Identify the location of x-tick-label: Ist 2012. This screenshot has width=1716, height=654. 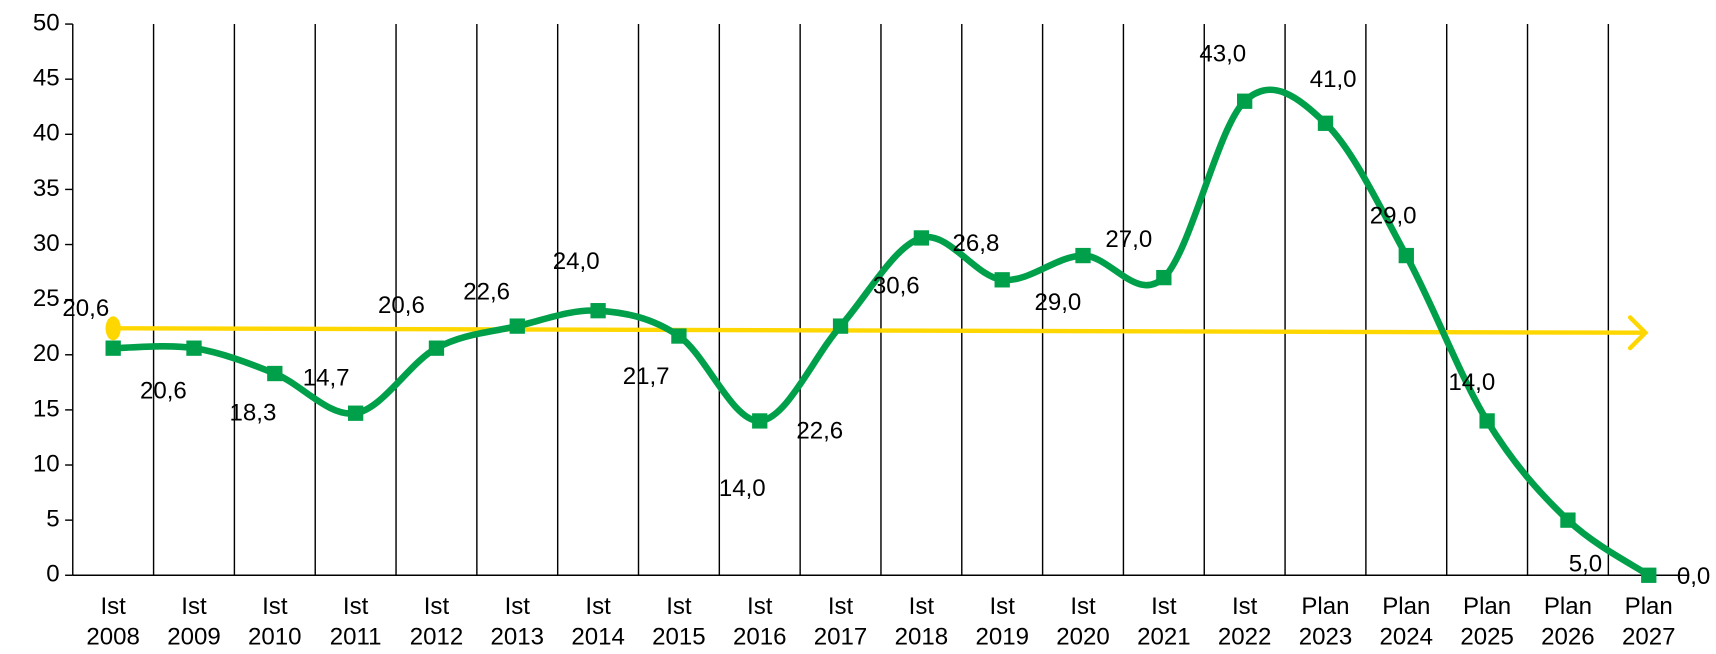
(437, 622).